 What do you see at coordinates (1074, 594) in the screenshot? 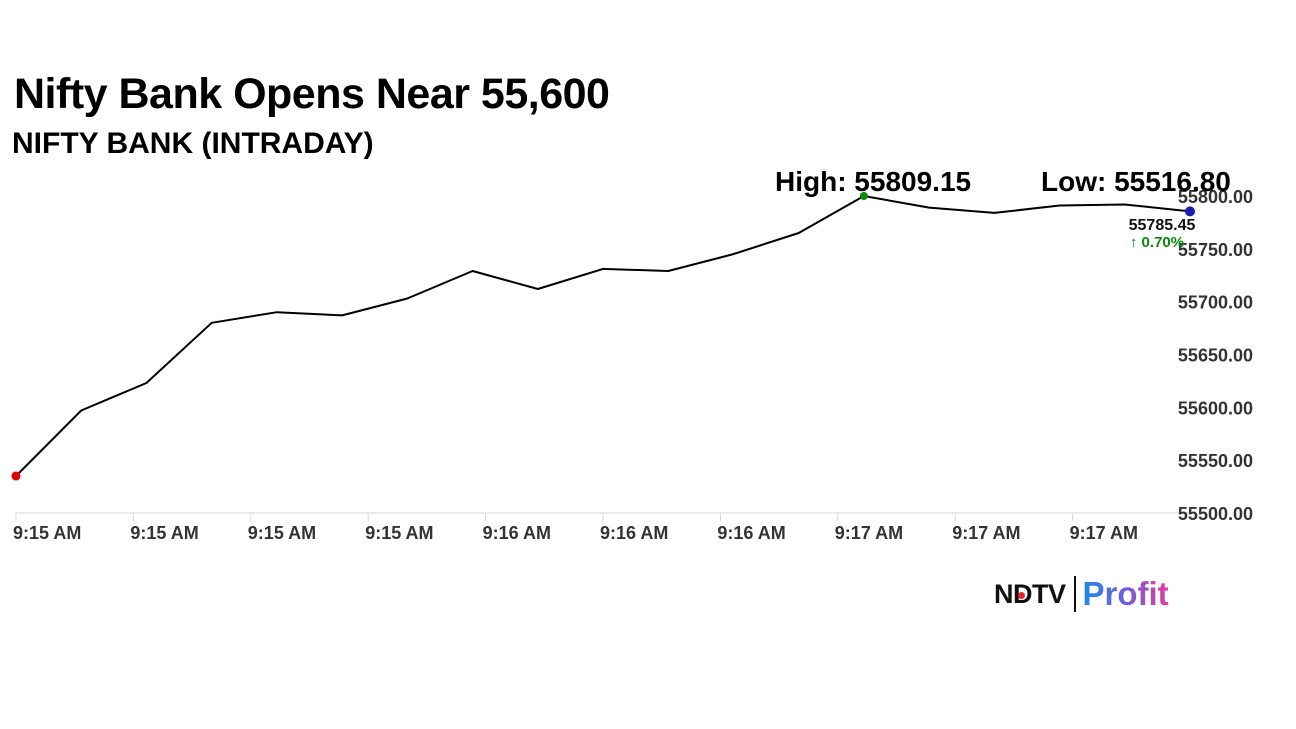
I see `logo-separator` at bounding box center [1074, 594].